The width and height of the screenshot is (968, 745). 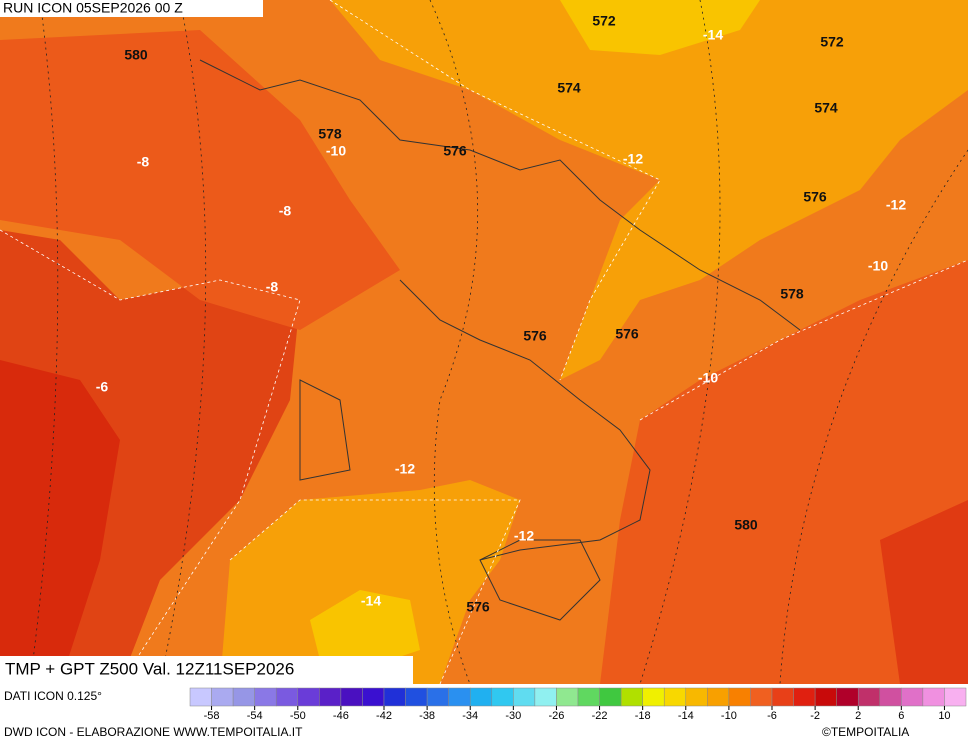 What do you see at coordinates (384, 716) in the screenshot?
I see `colorbar-label: -42` at bounding box center [384, 716].